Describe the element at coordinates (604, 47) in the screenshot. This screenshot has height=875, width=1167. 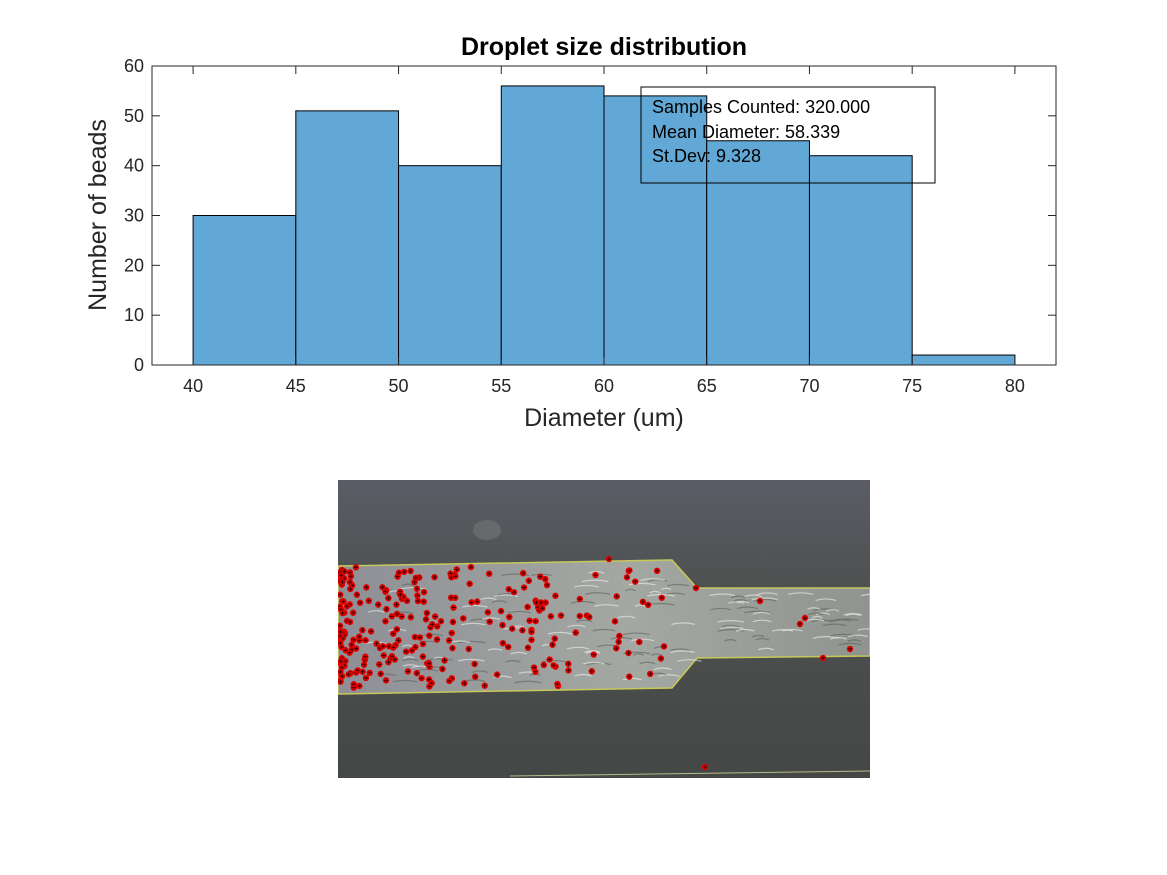
I see `chart-title: Droplet size distribution` at that location.